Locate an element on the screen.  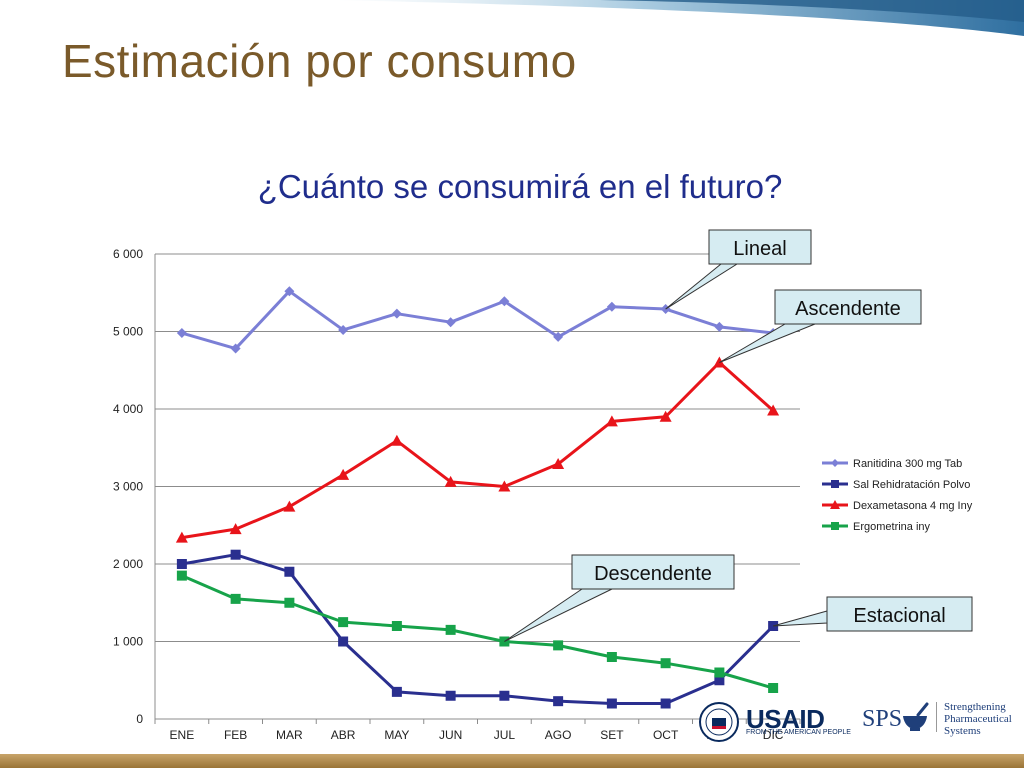
usaid-logo-text: USAID is located at coordinates (785, 719).